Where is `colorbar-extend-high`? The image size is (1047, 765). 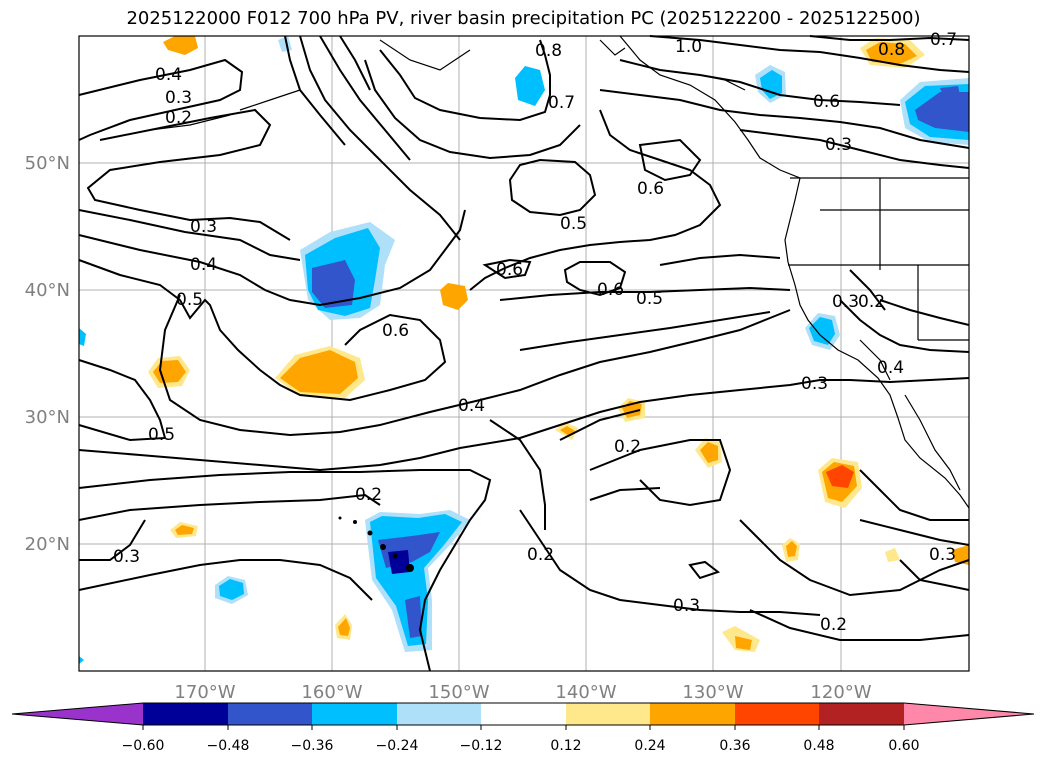 colorbar-extend-high is located at coordinates (969, 714).